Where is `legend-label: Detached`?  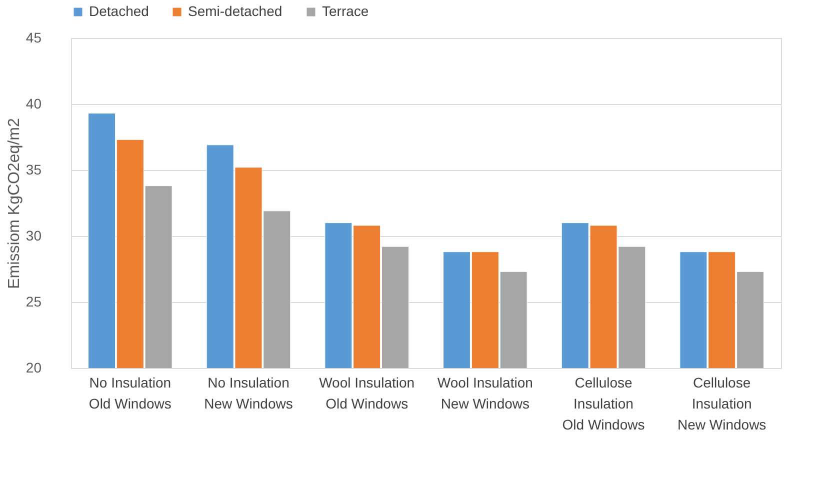
legend-label: Detached is located at coordinates (119, 11).